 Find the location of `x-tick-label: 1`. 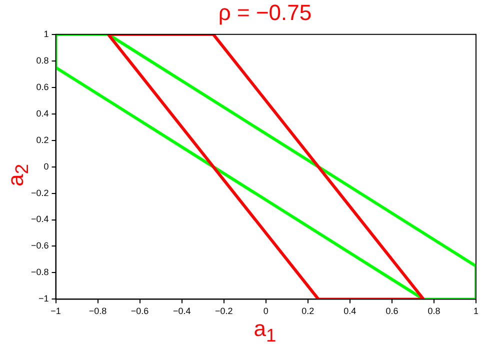

x-tick-label: 1 is located at coordinates (476, 311).